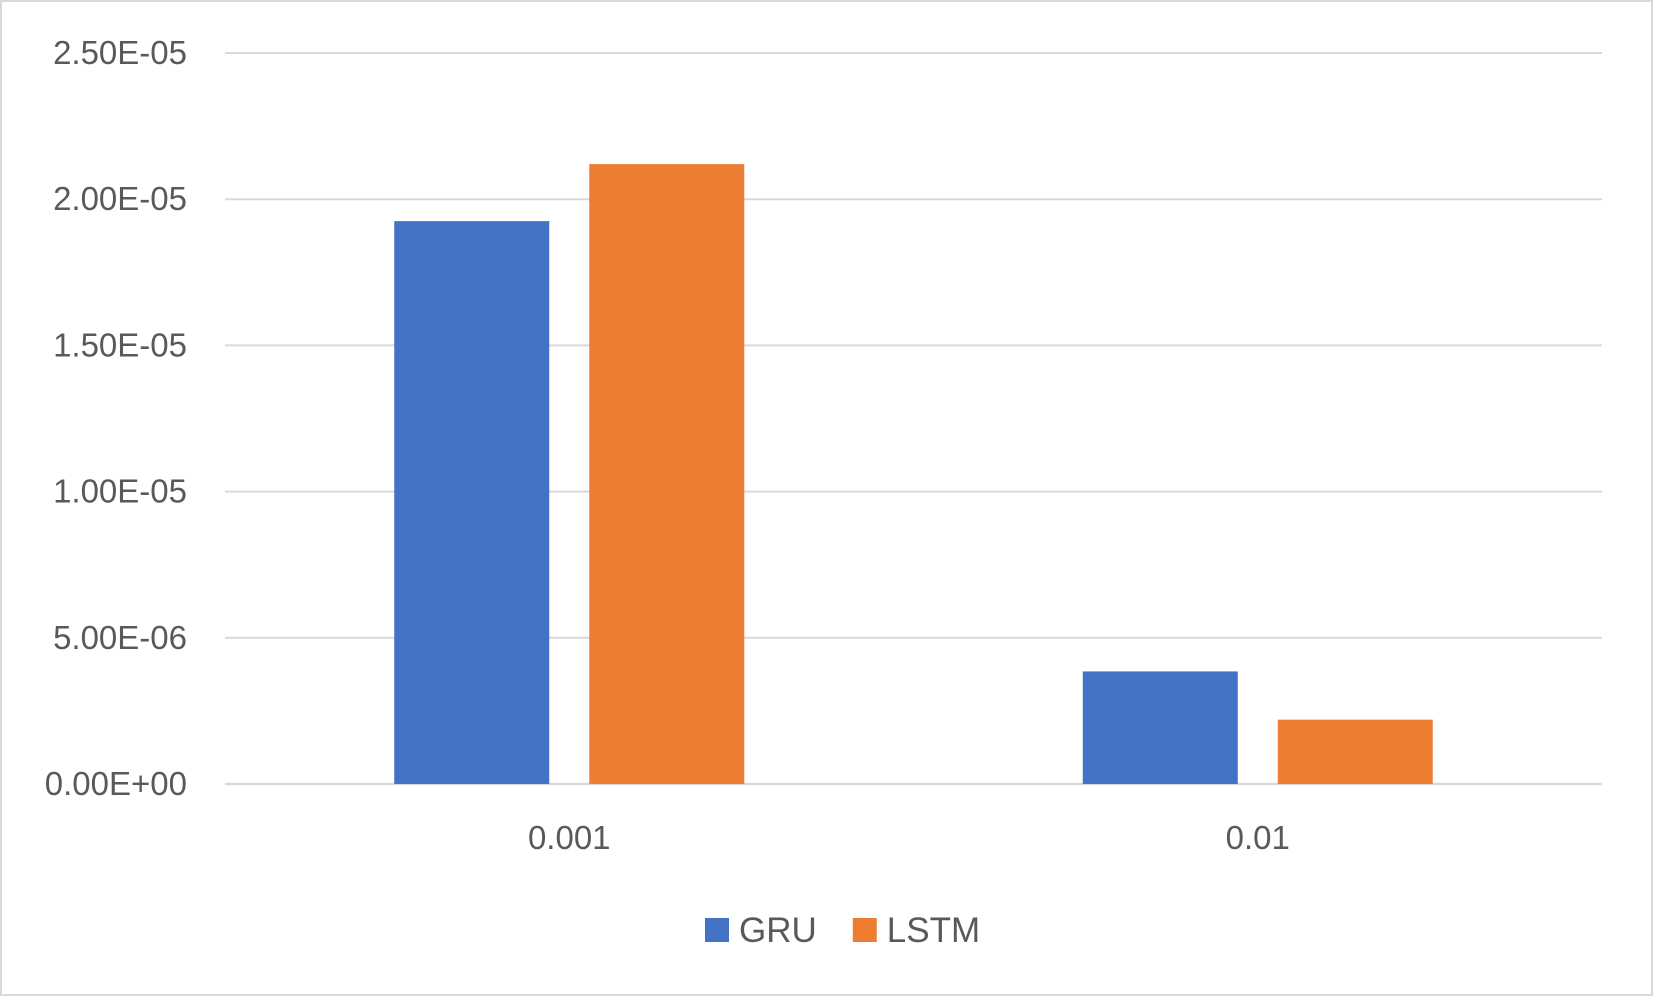  Describe the element at coordinates (1160, 727) in the screenshot. I see `bar-gru-0.01` at that location.